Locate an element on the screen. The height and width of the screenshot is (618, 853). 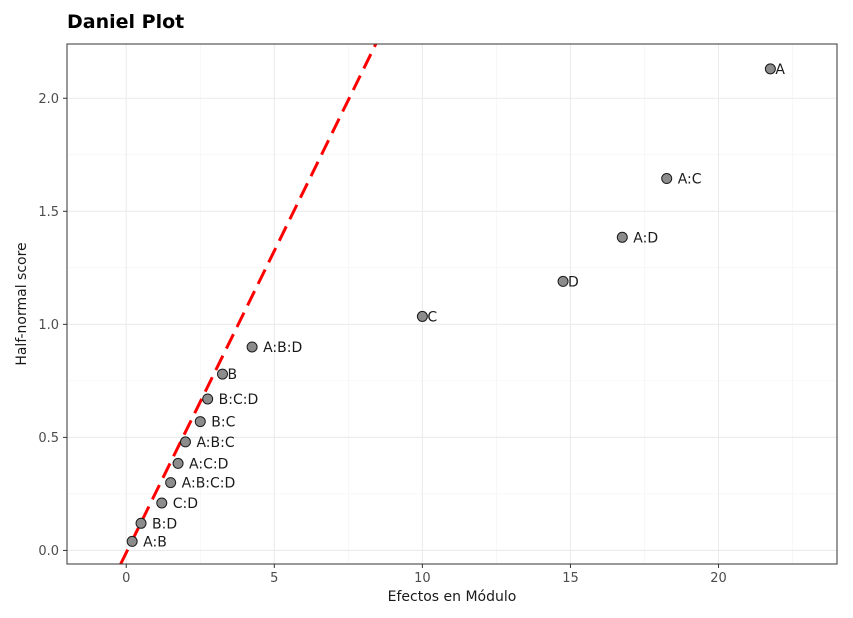
point-label: A:D is located at coordinates (645, 238).